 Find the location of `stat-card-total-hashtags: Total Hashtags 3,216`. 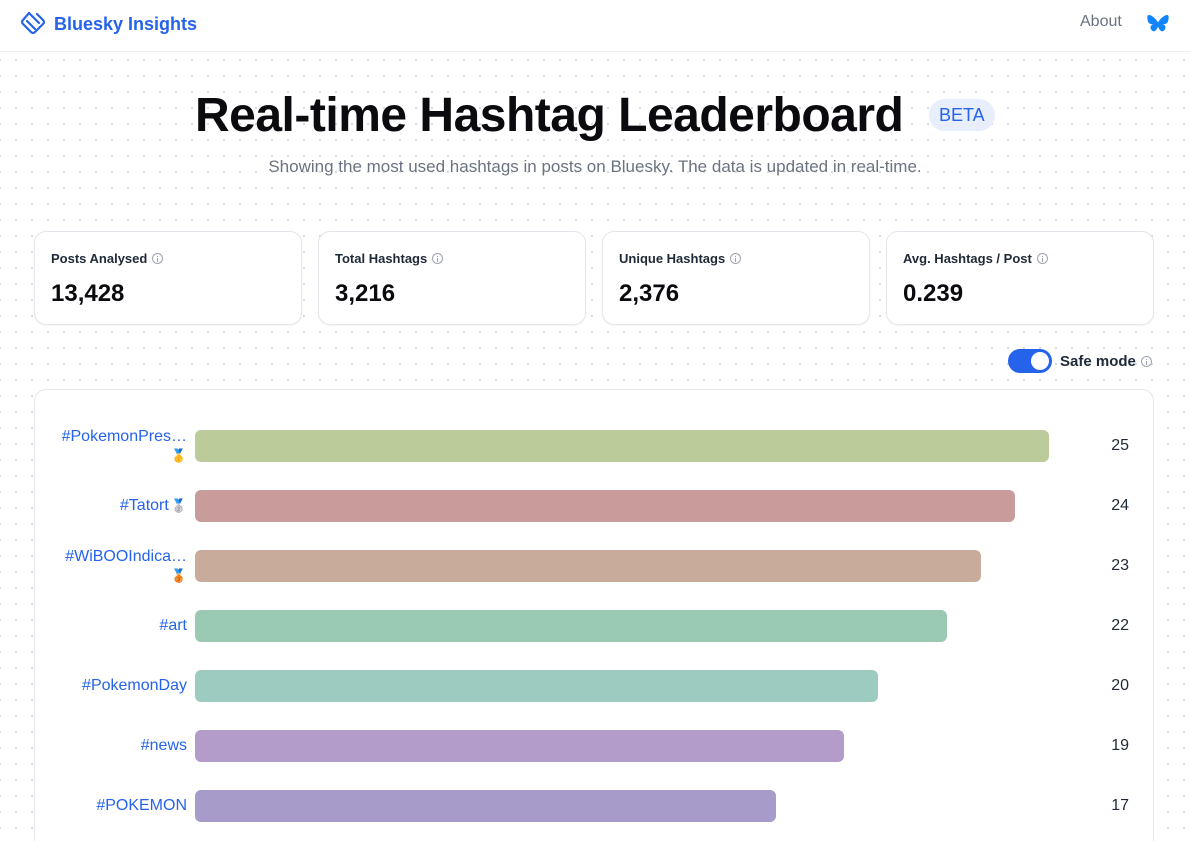

stat-card-total-hashtags: Total Hashtags 3,216 is located at coordinates (452, 278).